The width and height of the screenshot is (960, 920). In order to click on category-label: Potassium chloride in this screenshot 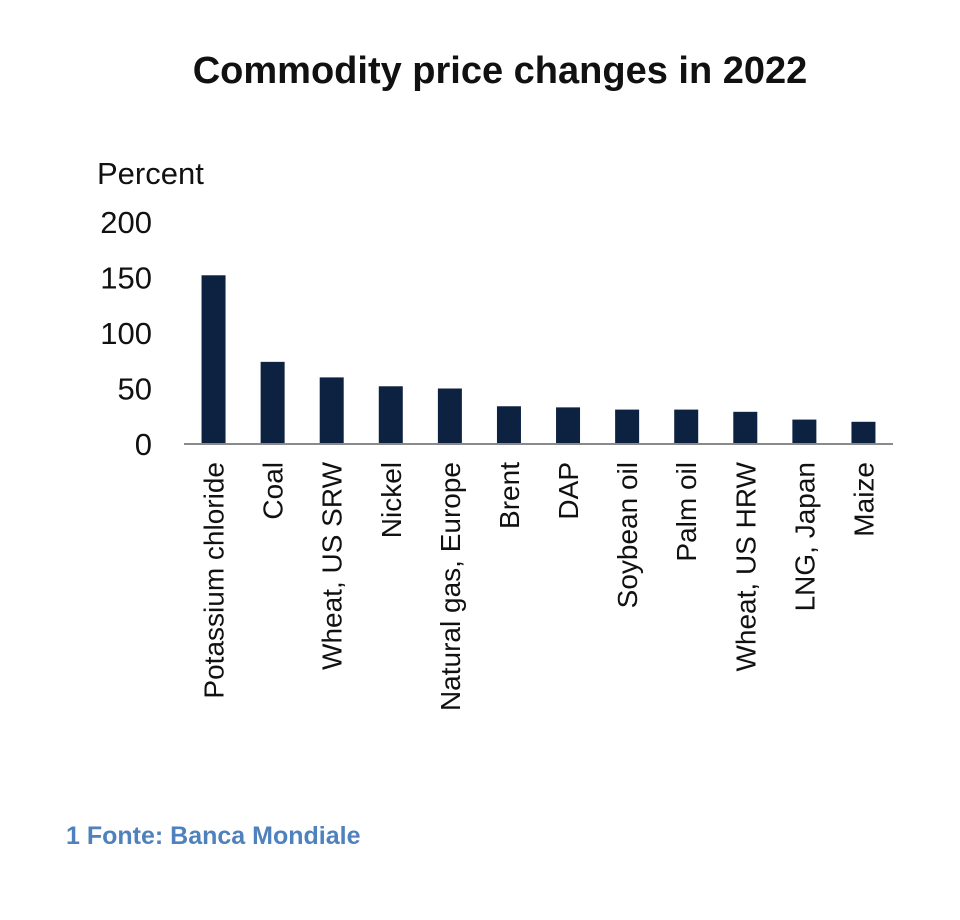, I will do `click(214, 580)`.